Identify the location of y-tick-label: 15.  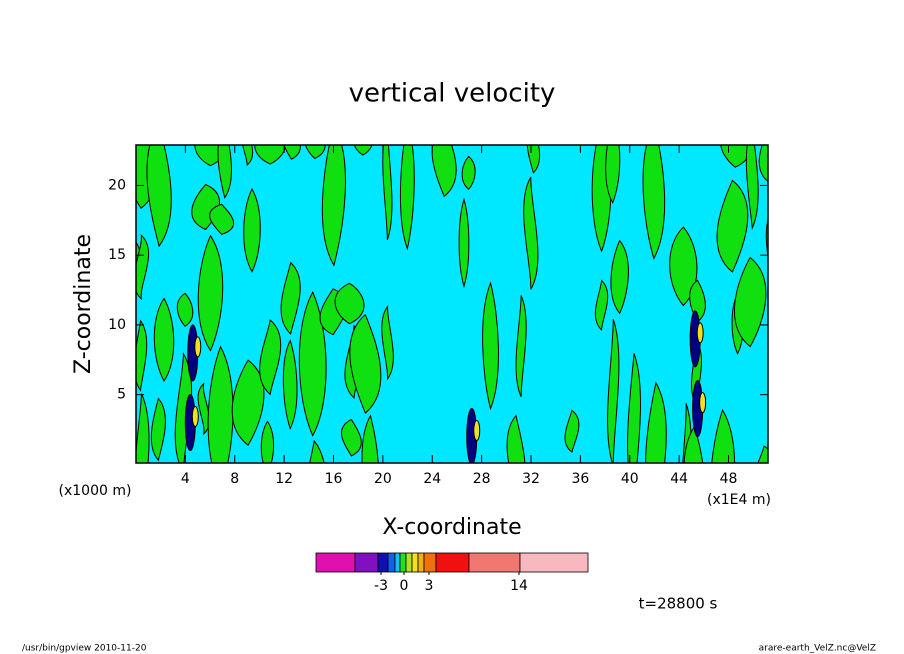
(117, 255).